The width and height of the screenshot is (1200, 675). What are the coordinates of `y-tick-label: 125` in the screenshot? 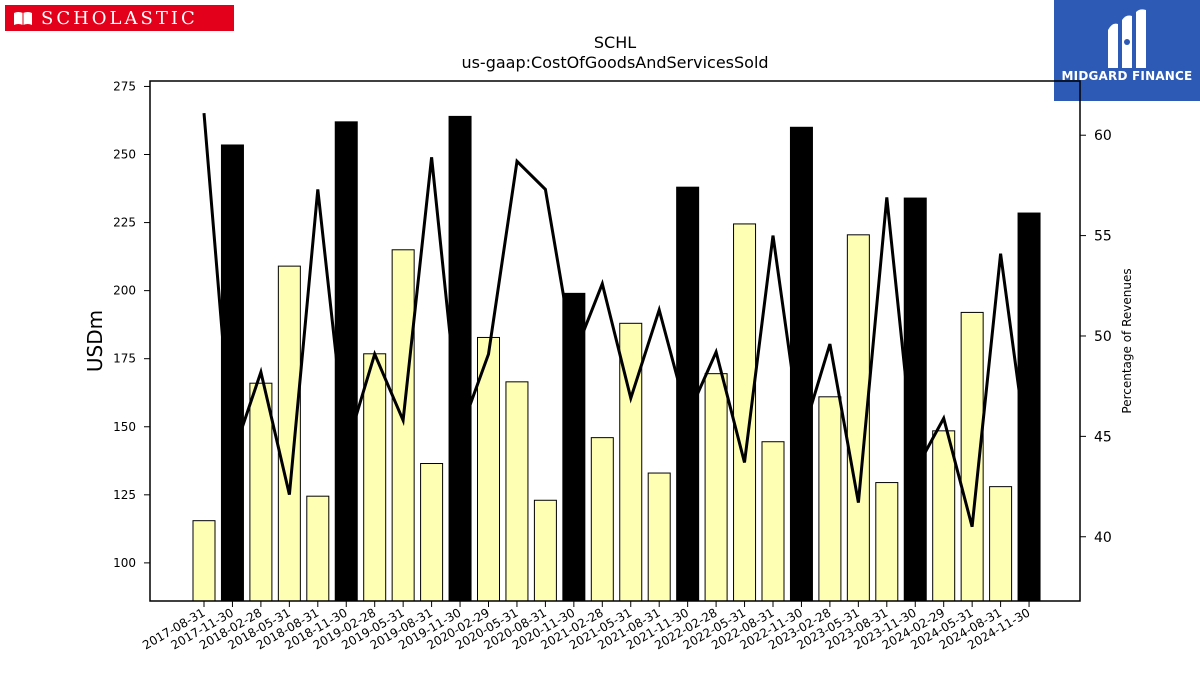 It's located at (124, 495).